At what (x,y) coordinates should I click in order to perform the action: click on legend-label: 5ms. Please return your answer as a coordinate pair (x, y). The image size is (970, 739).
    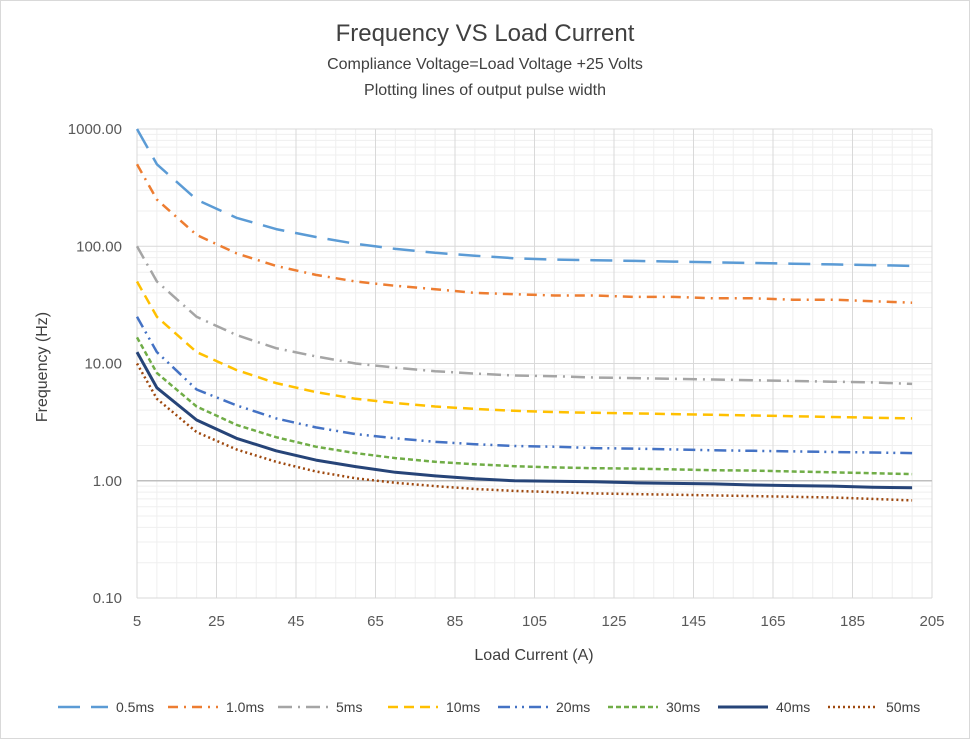
    Looking at the image, I should click on (349, 707).